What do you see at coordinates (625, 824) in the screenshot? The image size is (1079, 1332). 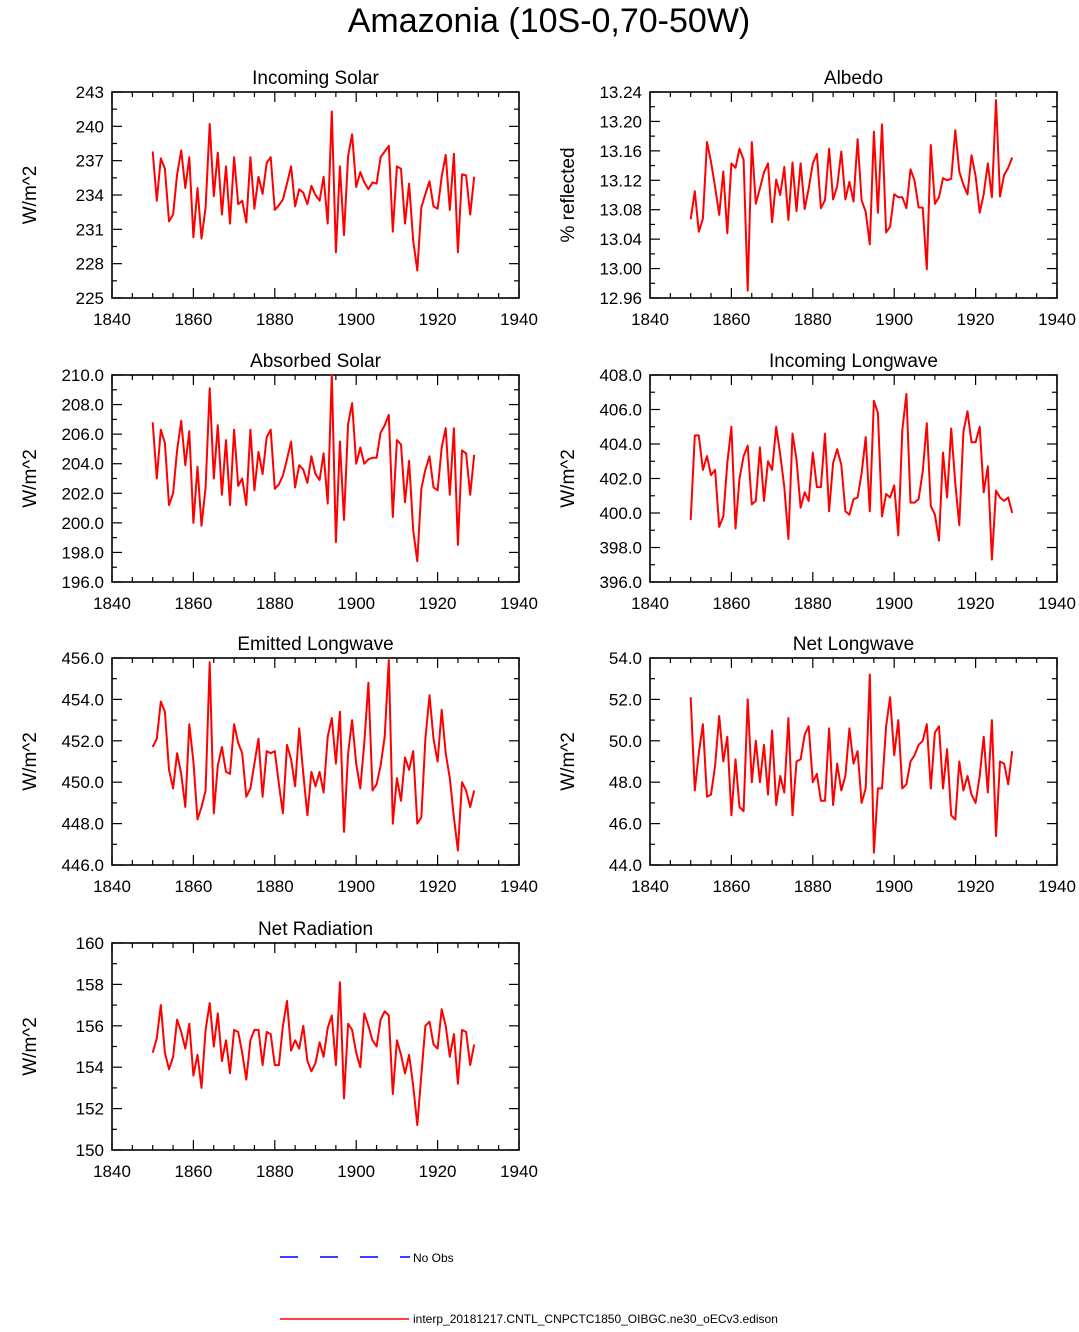 I see `net-longwave-ytick-label: 46.0` at bounding box center [625, 824].